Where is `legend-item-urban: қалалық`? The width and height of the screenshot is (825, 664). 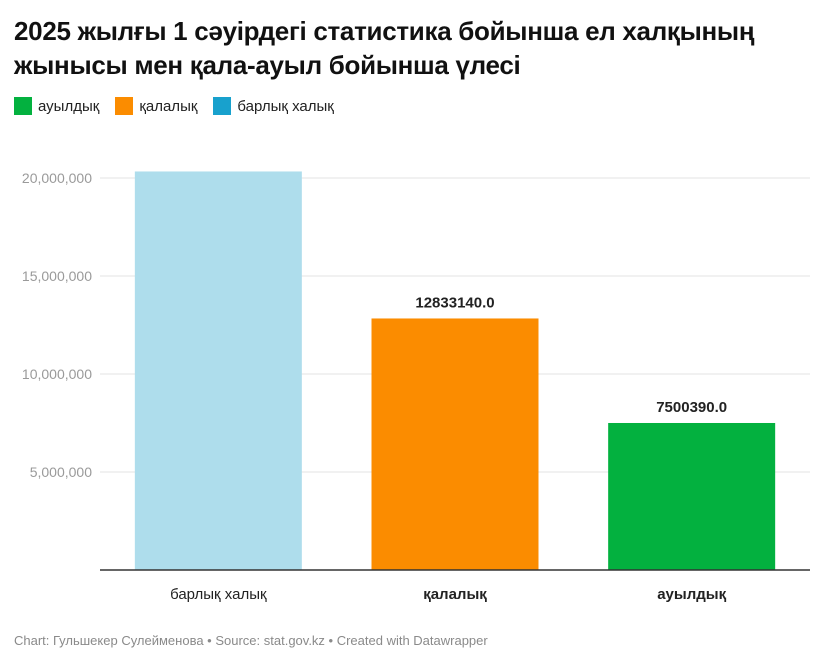 legend-item-urban: қалалық is located at coordinates (156, 106).